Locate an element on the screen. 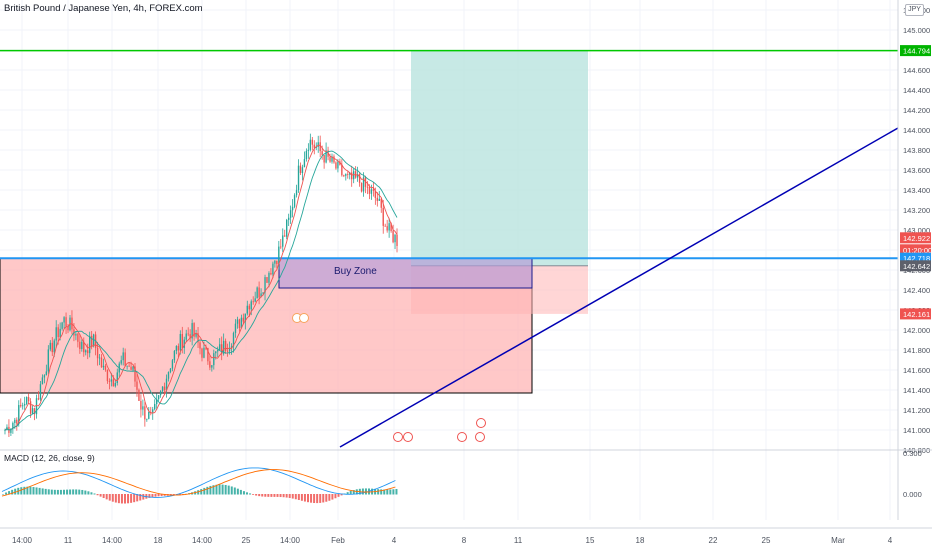 The image size is (932, 550). price-tick-label: 144.200 is located at coordinates (916, 110).